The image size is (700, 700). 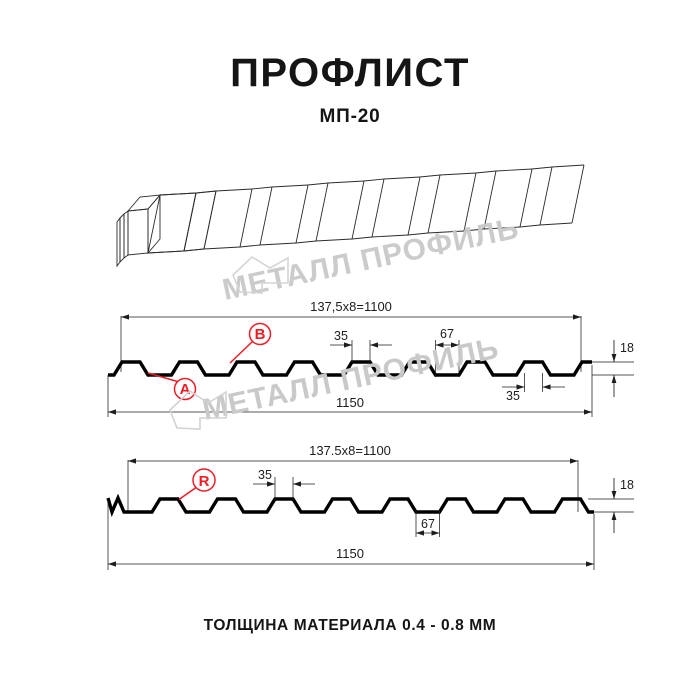 I want to click on dimension-overall-upper-label: 1150, so click(x=350, y=402).